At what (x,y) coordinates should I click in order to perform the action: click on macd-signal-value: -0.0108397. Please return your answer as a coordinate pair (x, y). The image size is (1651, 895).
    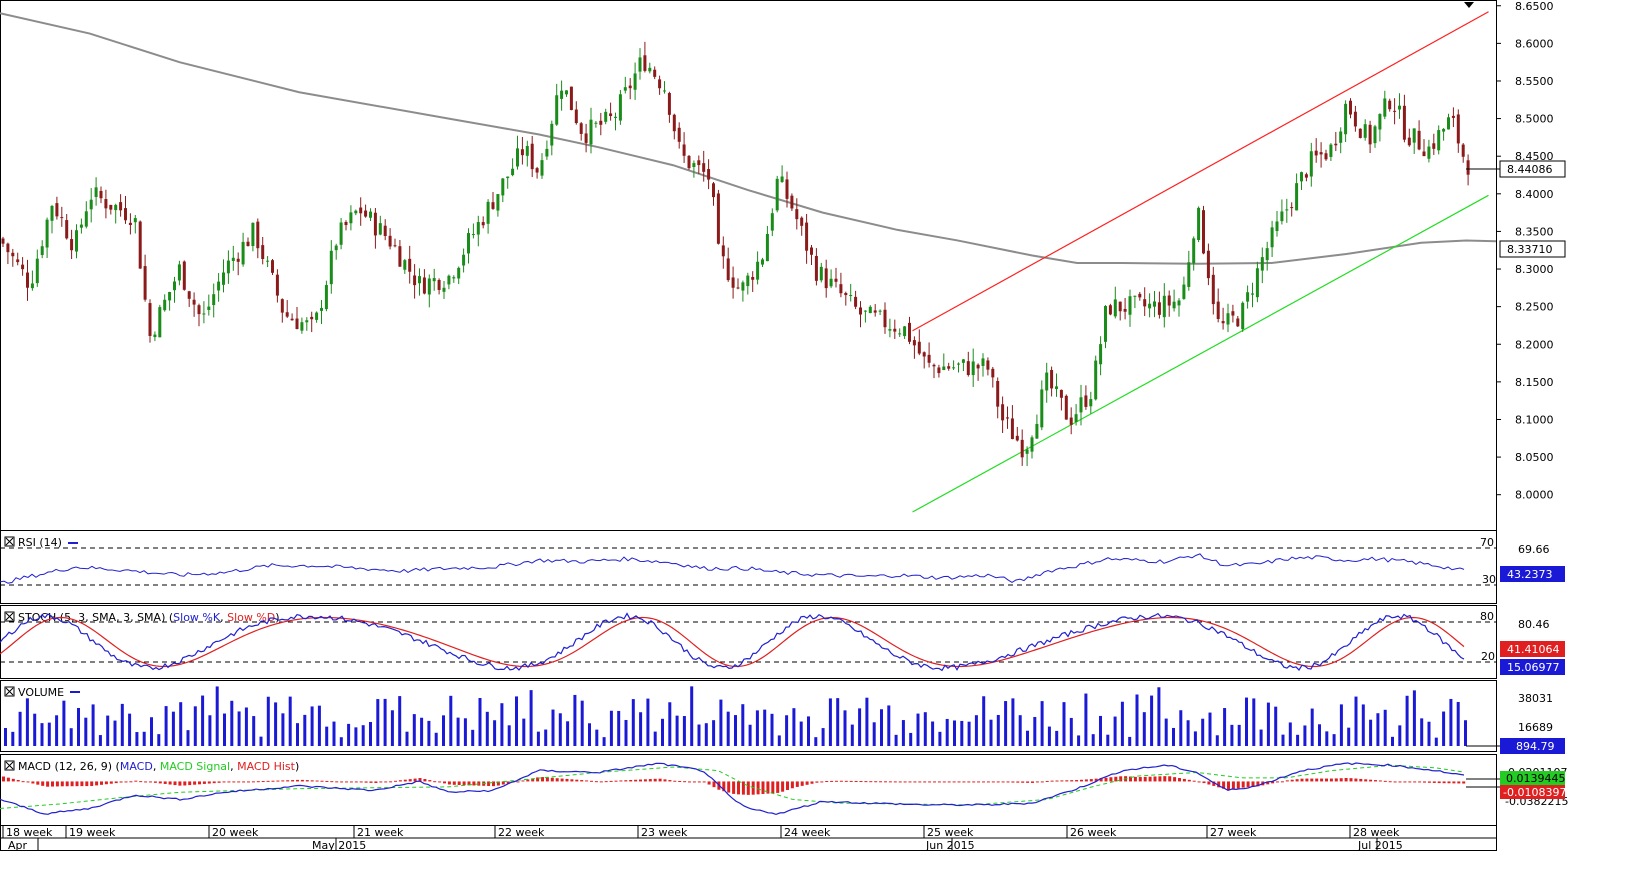
    Looking at the image, I should click on (1534, 792).